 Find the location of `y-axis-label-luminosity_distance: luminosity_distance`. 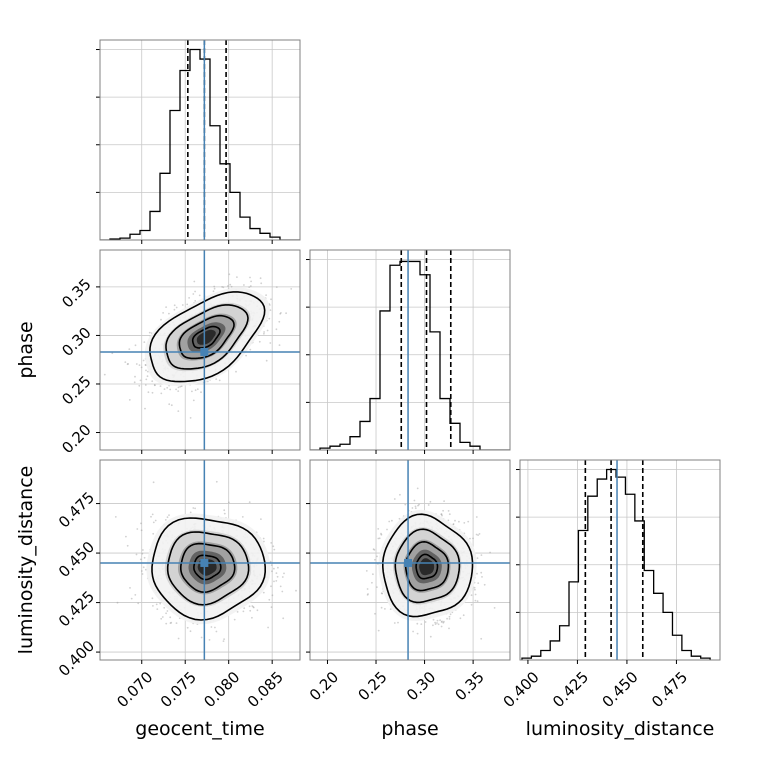

y-axis-label-luminosity_distance: luminosity_distance is located at coordinates (26, 560).